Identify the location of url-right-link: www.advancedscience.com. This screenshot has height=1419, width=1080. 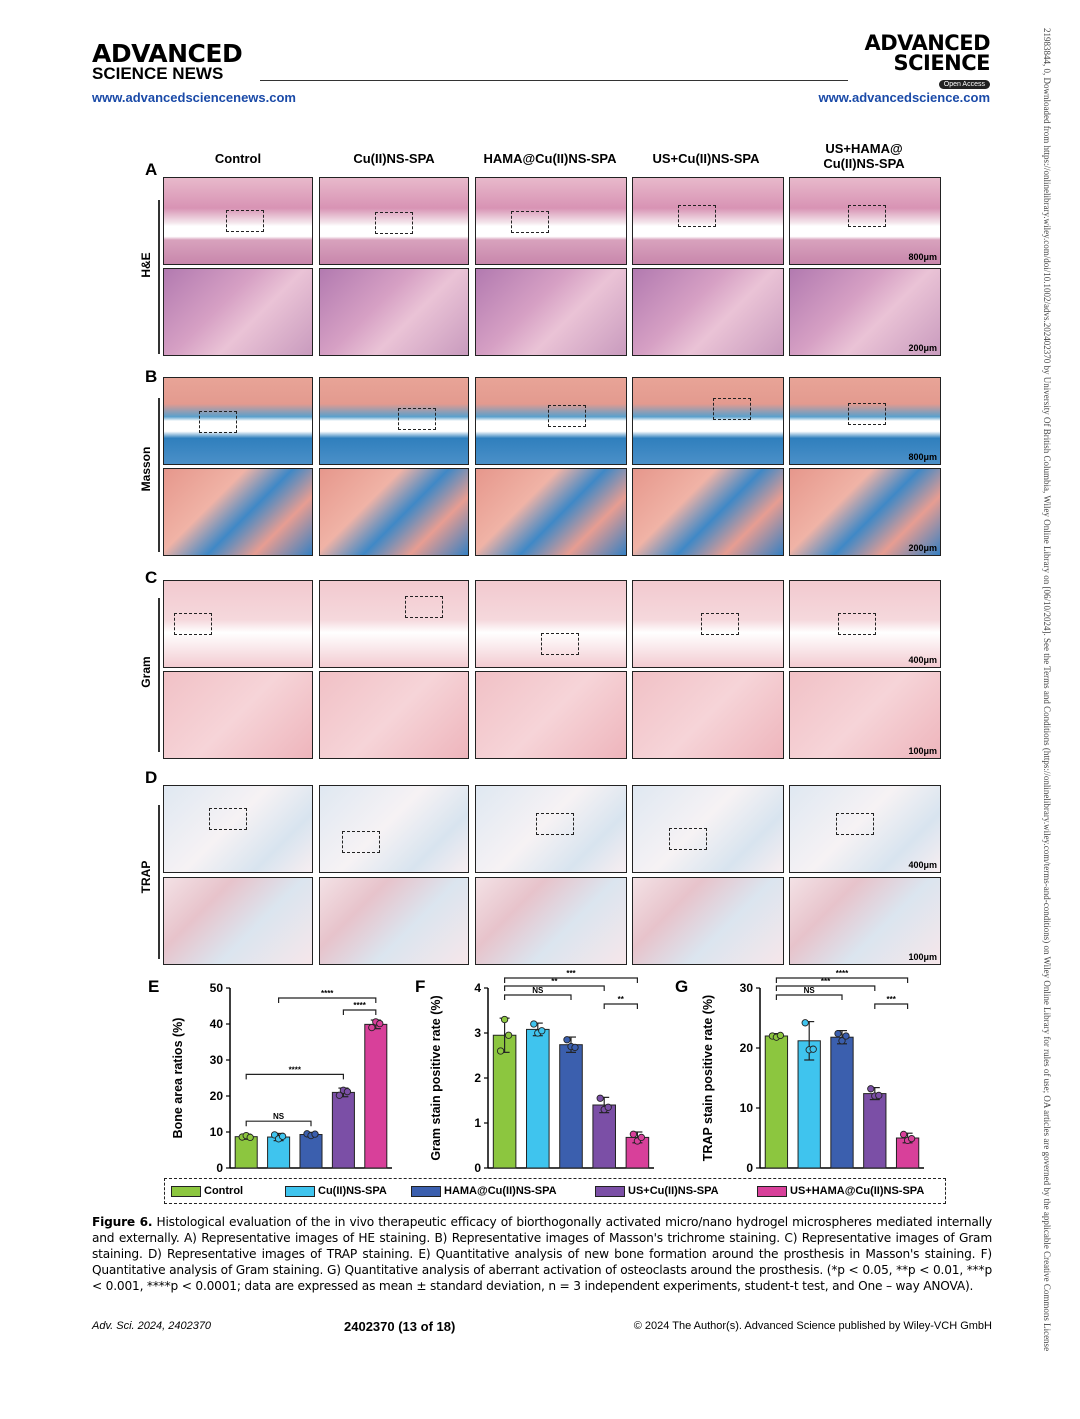
(904, 97).